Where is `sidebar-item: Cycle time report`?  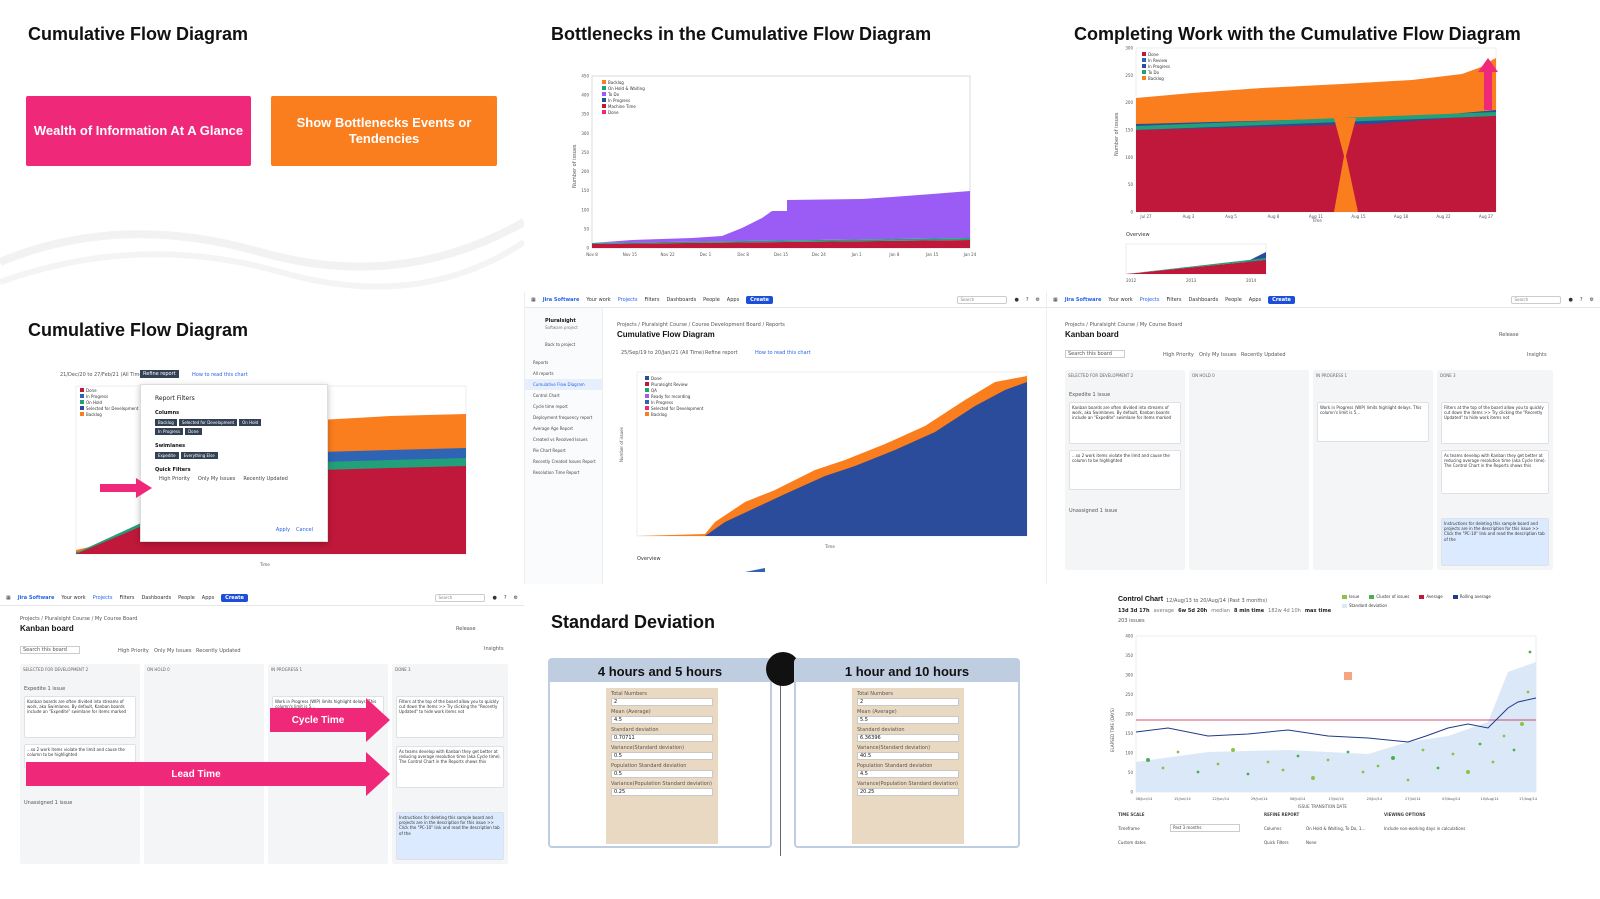 sidebar-item: Cycle time report is located at coordinates (550, 406).